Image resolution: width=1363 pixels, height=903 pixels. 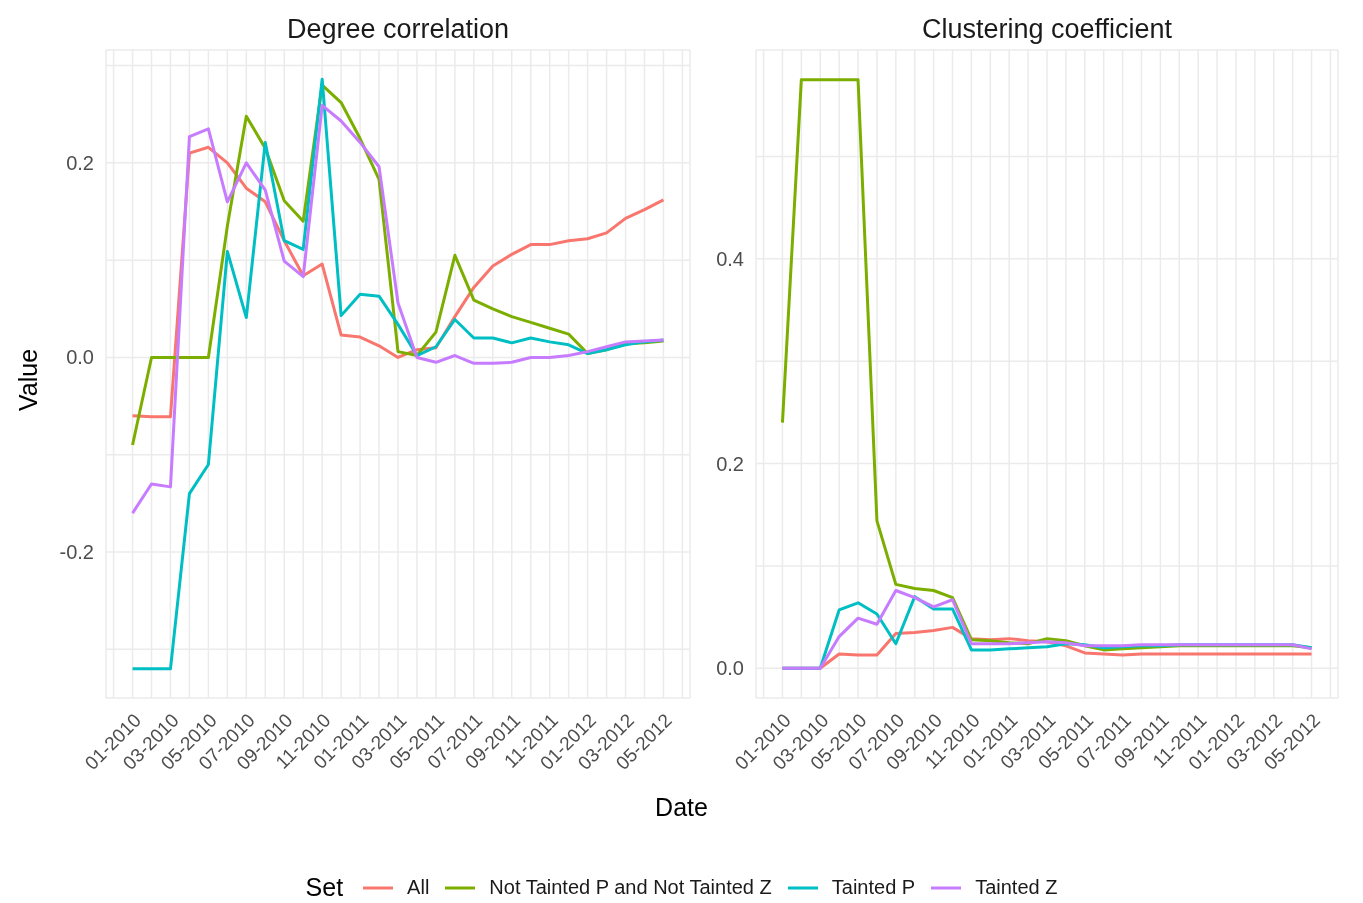 I want to click on chart-title: Degree correlation, so click(x=398, y=29).